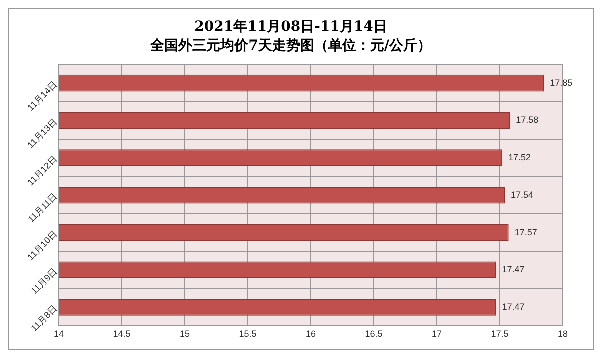  I want to click on x-tick-label: 16, so click(311, 334).